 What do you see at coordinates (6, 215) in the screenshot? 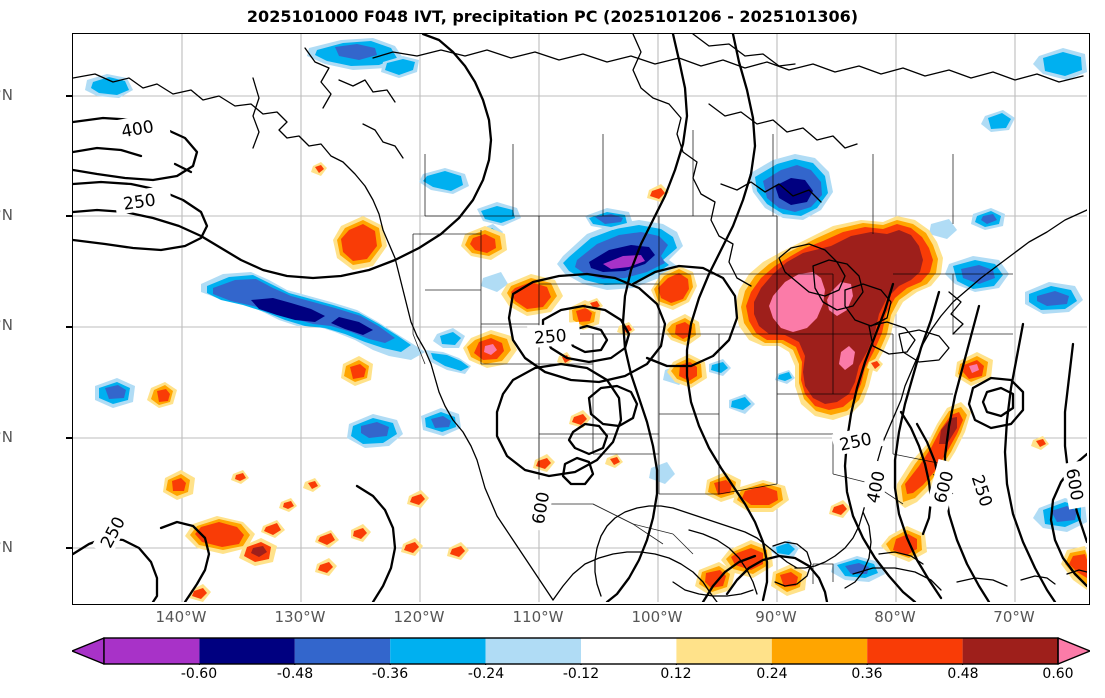
I see `y-tick-label: 50°N` at bounding box center [6, 215].